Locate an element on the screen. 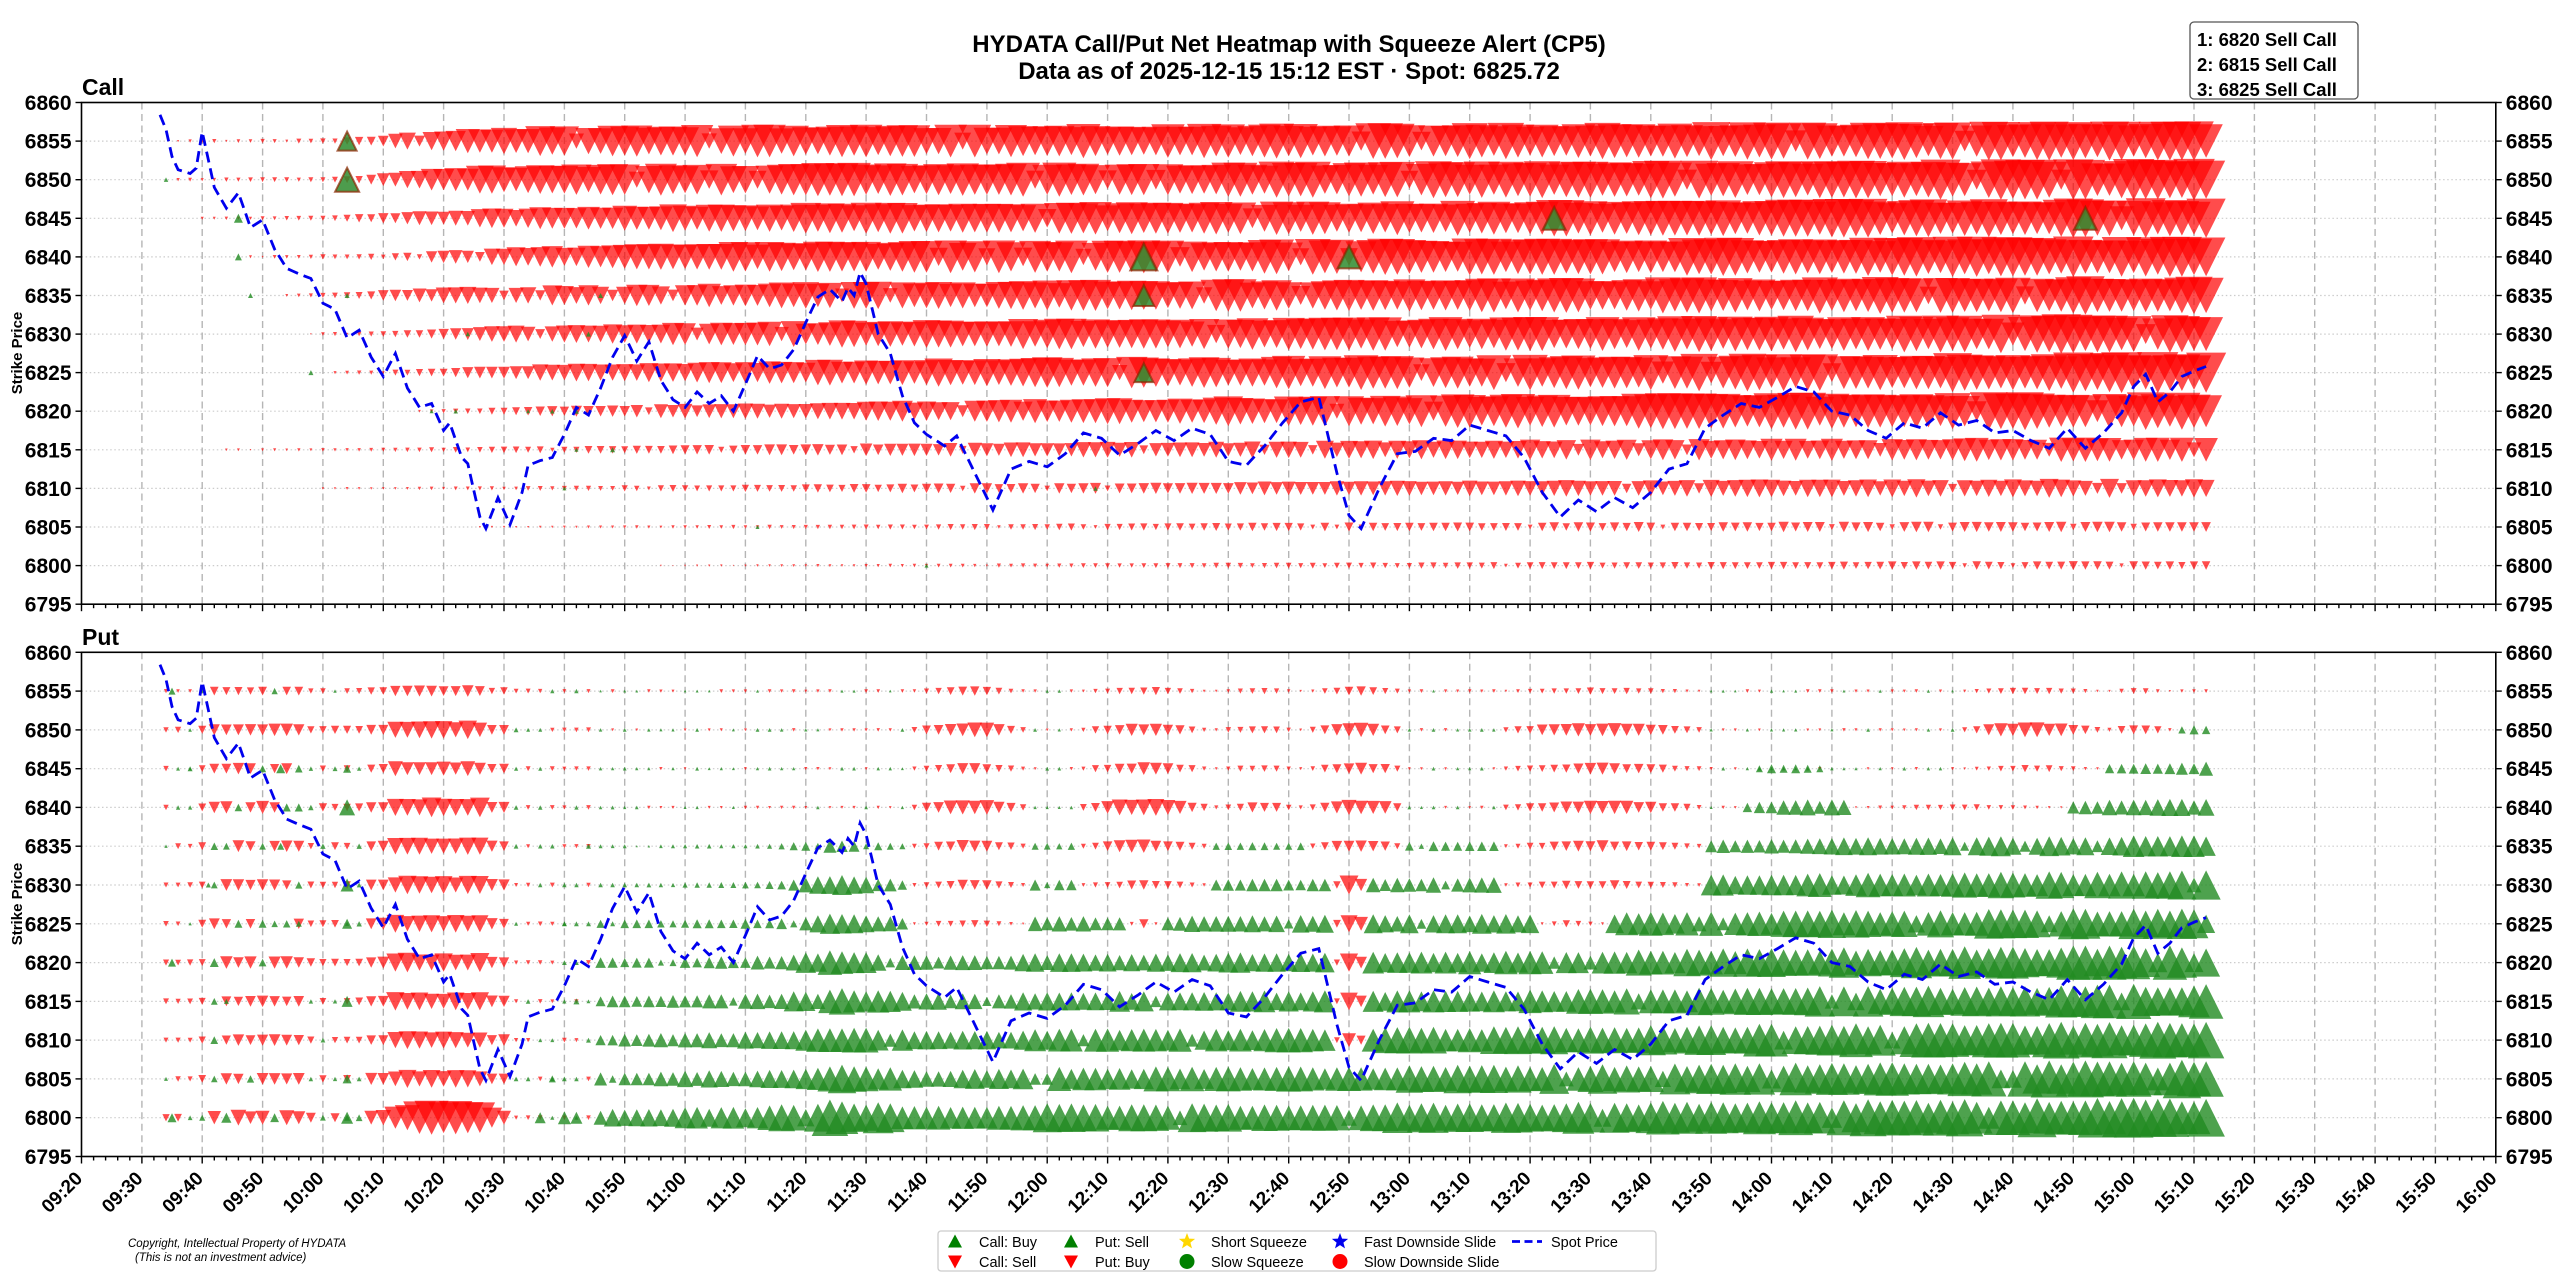  svg-text: 3: 6825 Sell Call is located at coordinates (2267, 89).